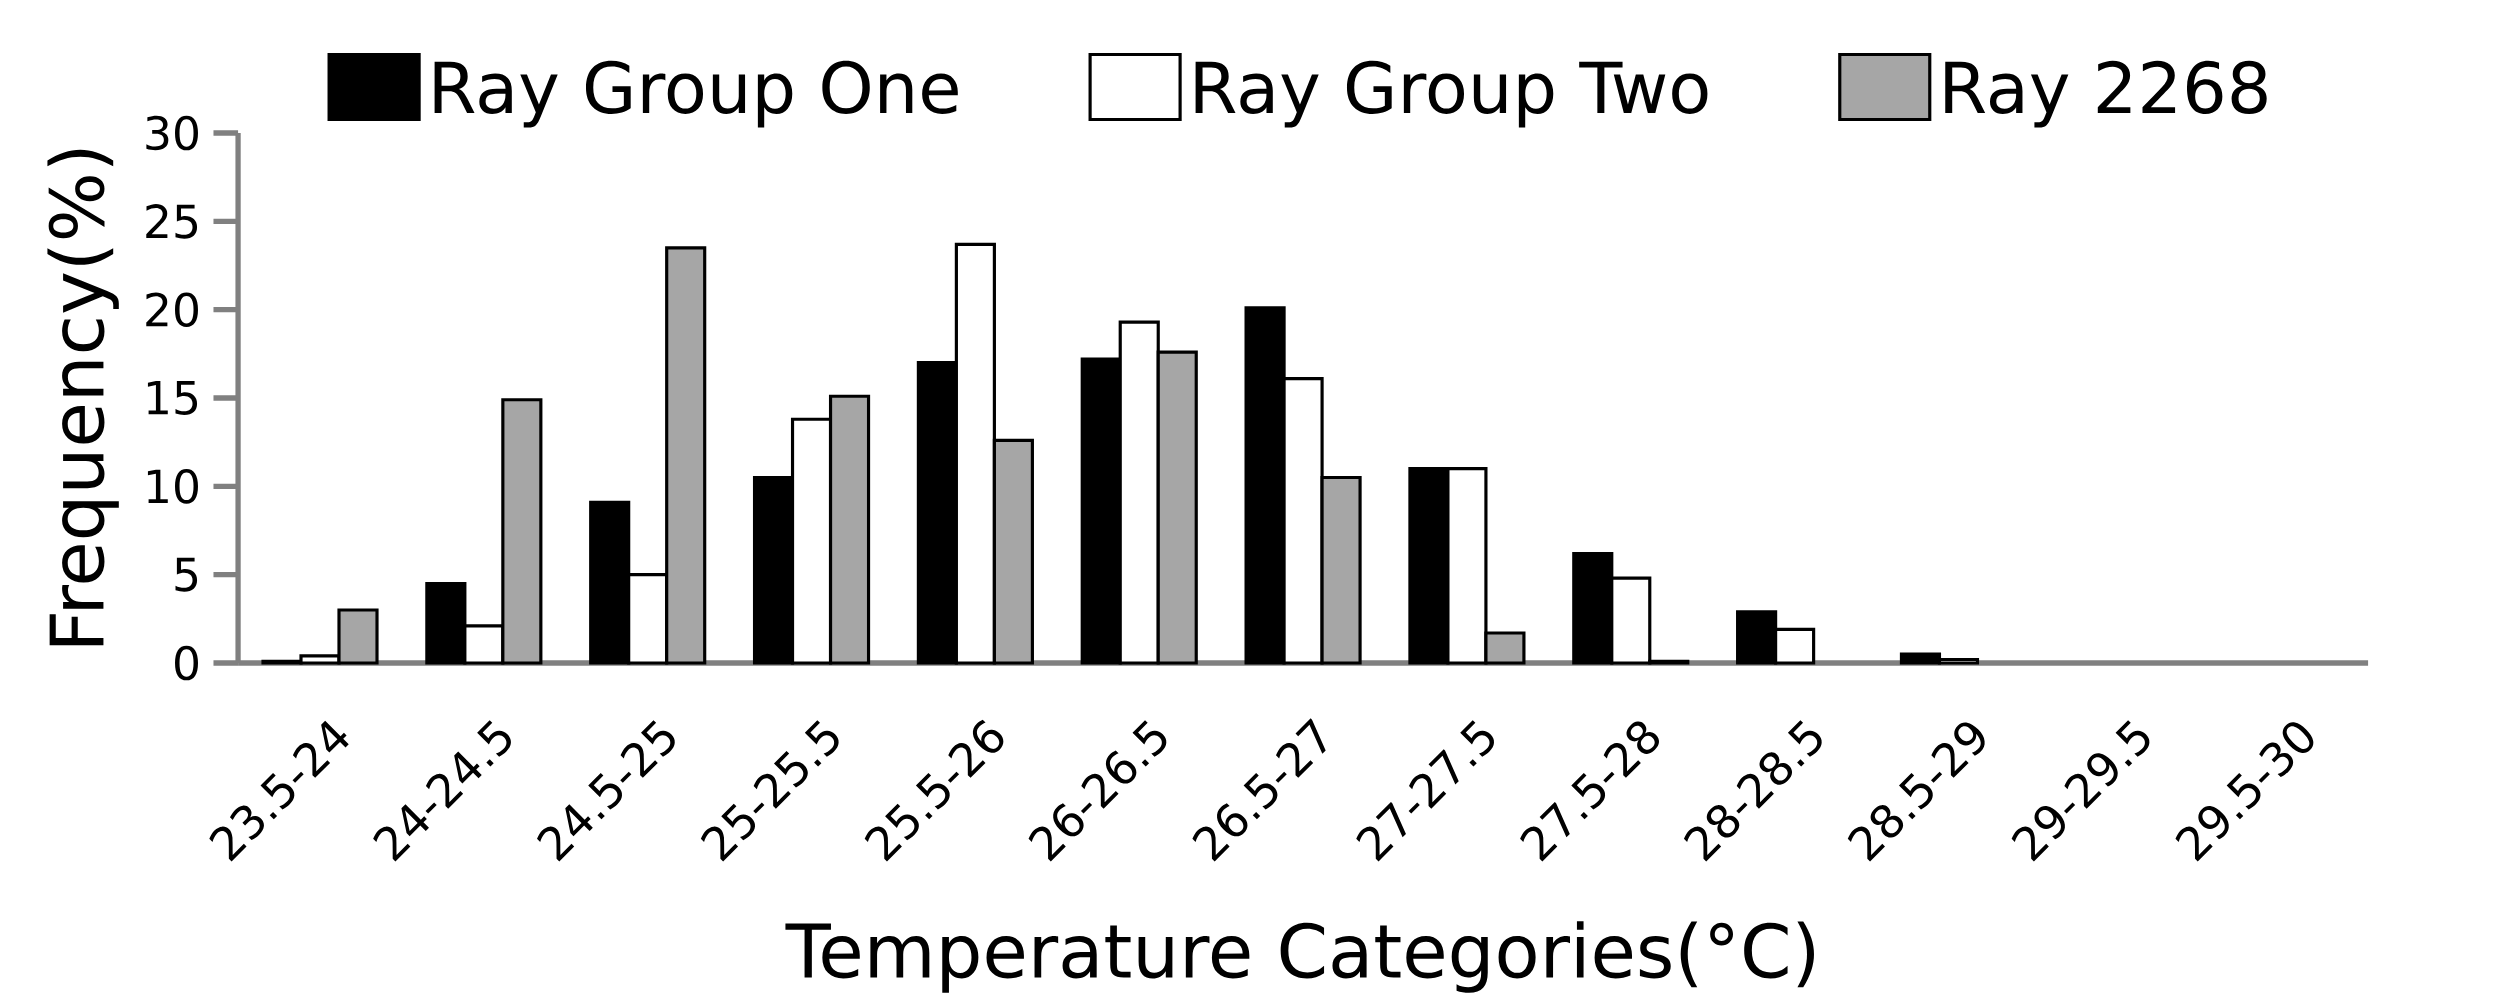 The width and height of the screenshot is (2510, 998). Describe the element at coordinates (172, 398) in the screenshot. I see `y-tick-label: 15` at that location.